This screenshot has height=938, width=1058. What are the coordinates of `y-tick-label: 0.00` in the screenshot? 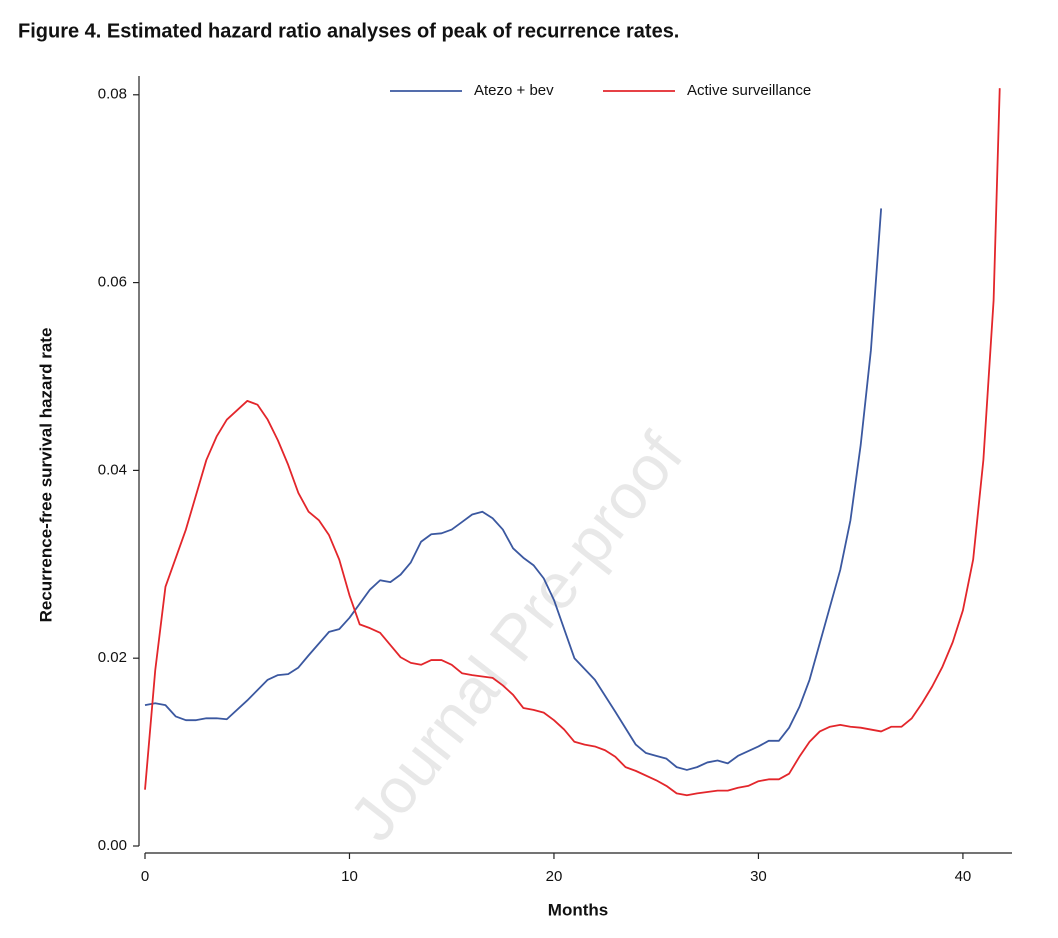 It's located at (112, 845).